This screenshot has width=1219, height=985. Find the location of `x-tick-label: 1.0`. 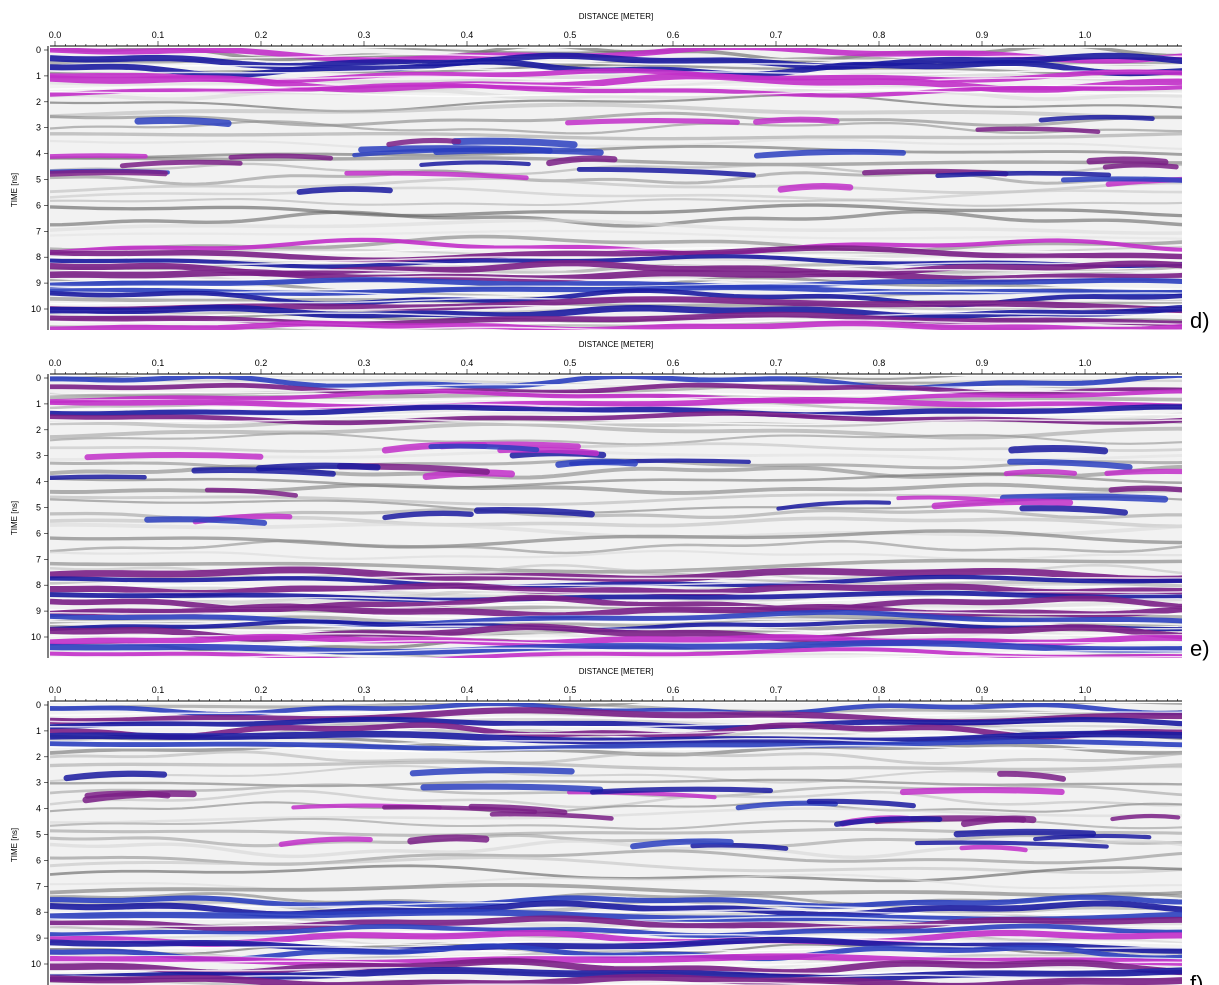

x-tick-label: 1.0 is located at coordinates (1085, 35).